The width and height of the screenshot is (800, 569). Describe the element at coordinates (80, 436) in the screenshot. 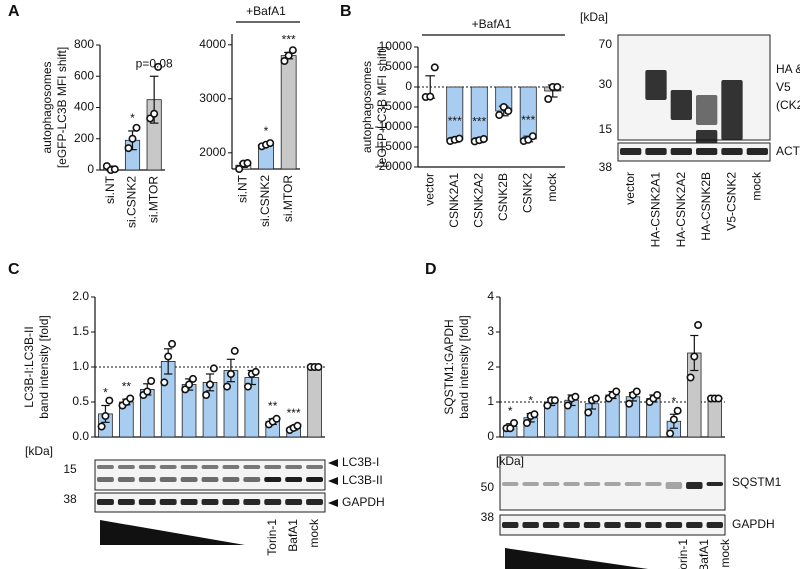

I see `y-tick-label: 0.0` at that location.